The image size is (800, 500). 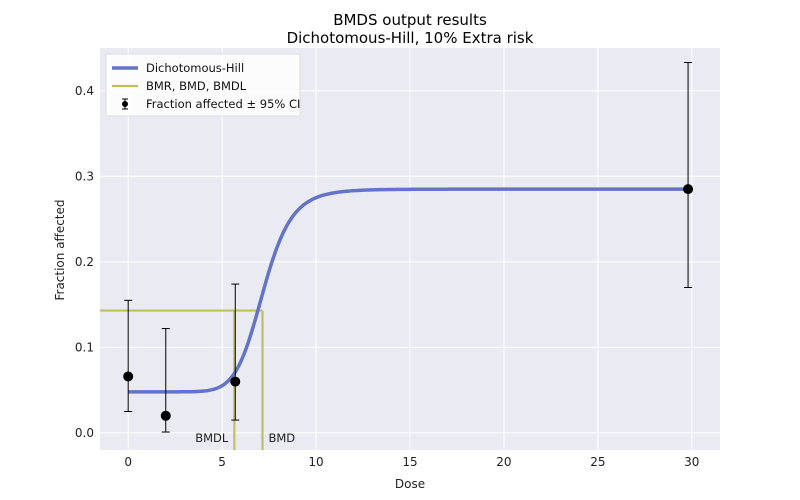 What do you see at coordinates (84, 176) in the screenshot?
I see `y-tick-label: 0.3` at bounding box center [84, 176].